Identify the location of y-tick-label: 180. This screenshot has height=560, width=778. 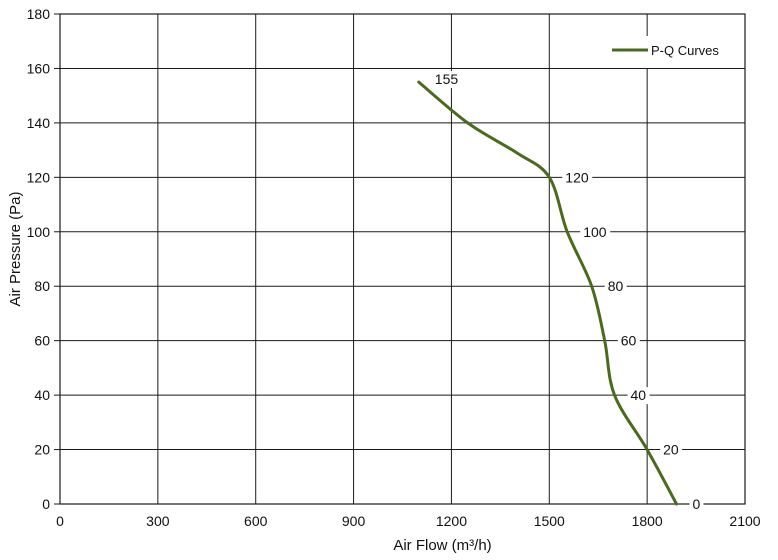
(39, 14).